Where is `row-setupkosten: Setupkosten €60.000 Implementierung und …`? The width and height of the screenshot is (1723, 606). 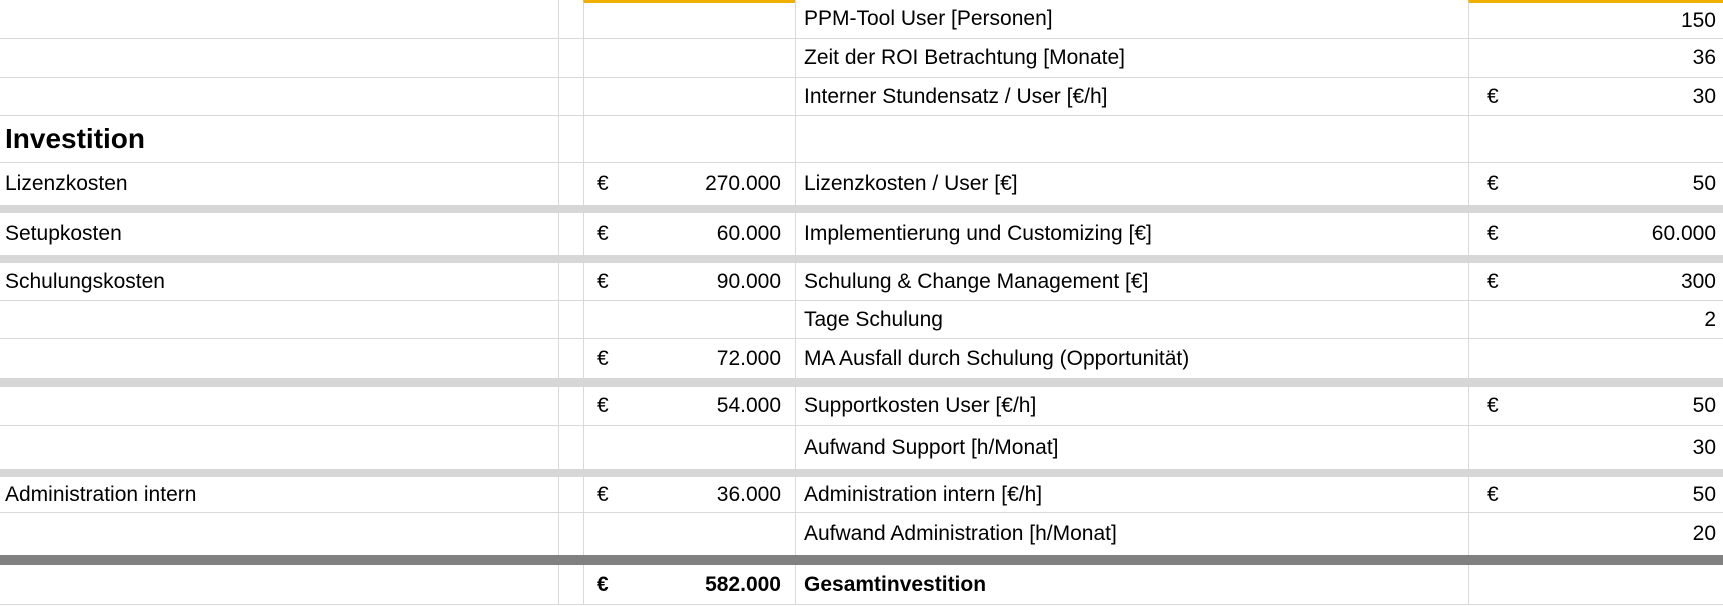
row-setupkosten: Setupkosten €60.000 Implementierung und … is located at coordinates (861, 234).